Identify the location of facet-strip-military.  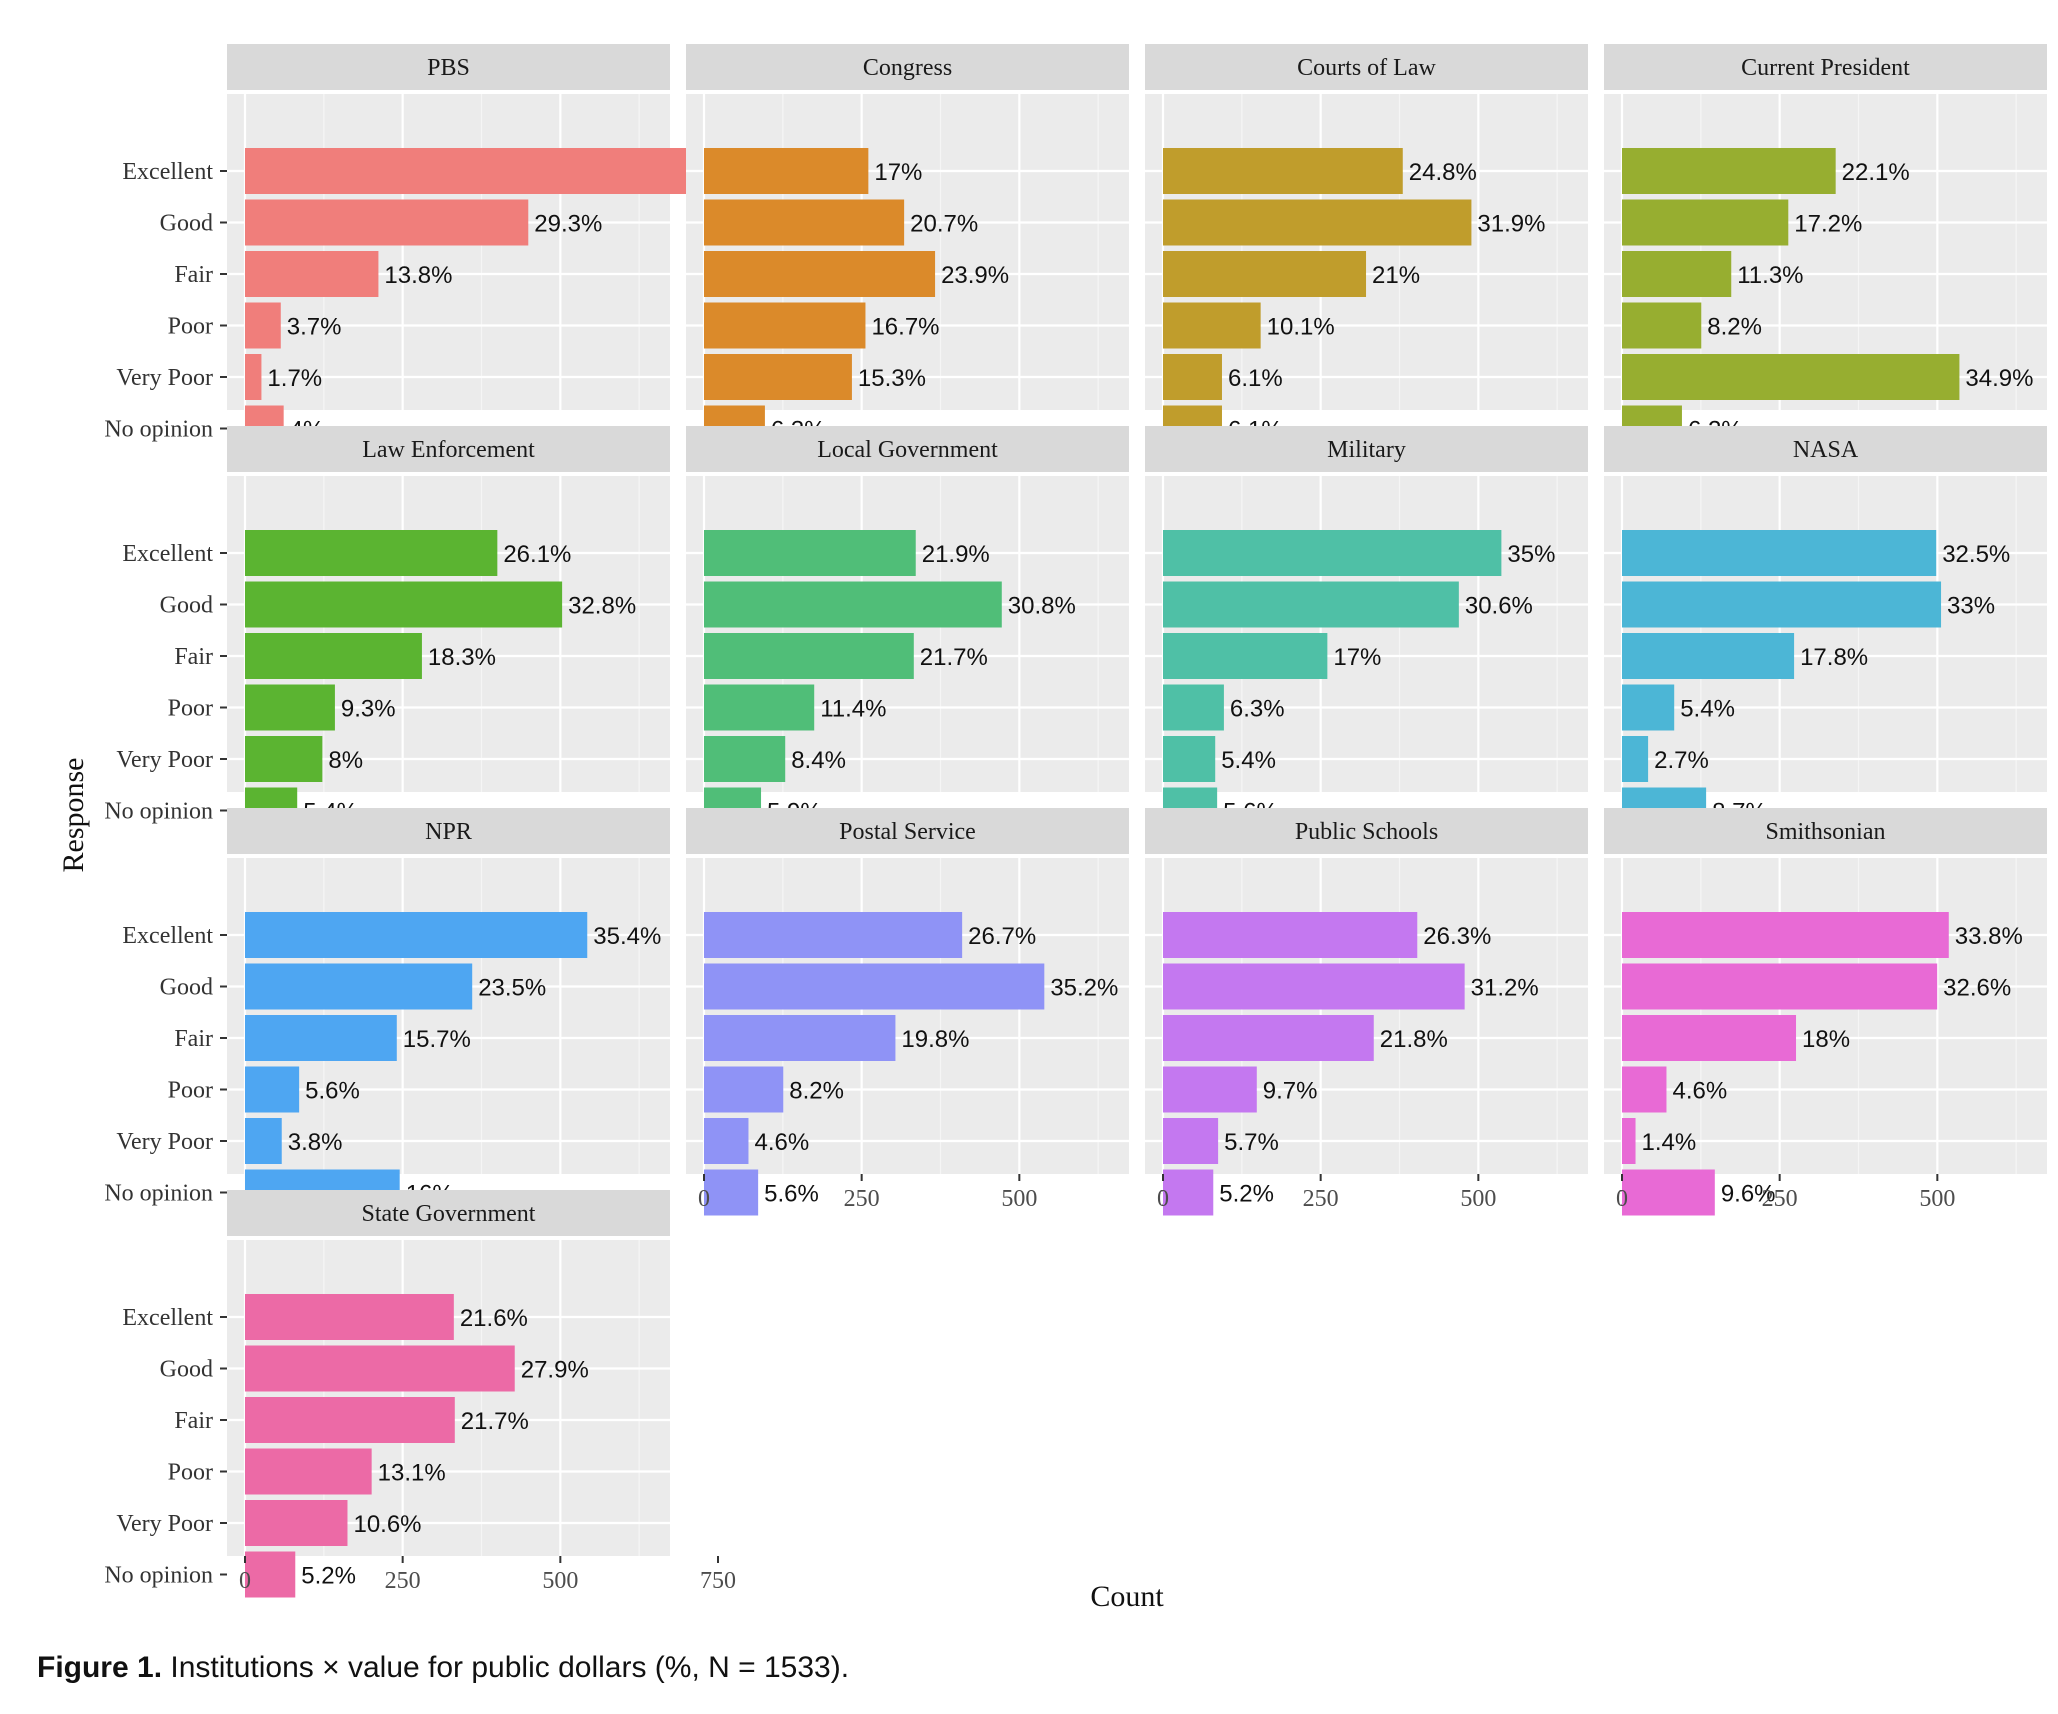
(1366, 449).